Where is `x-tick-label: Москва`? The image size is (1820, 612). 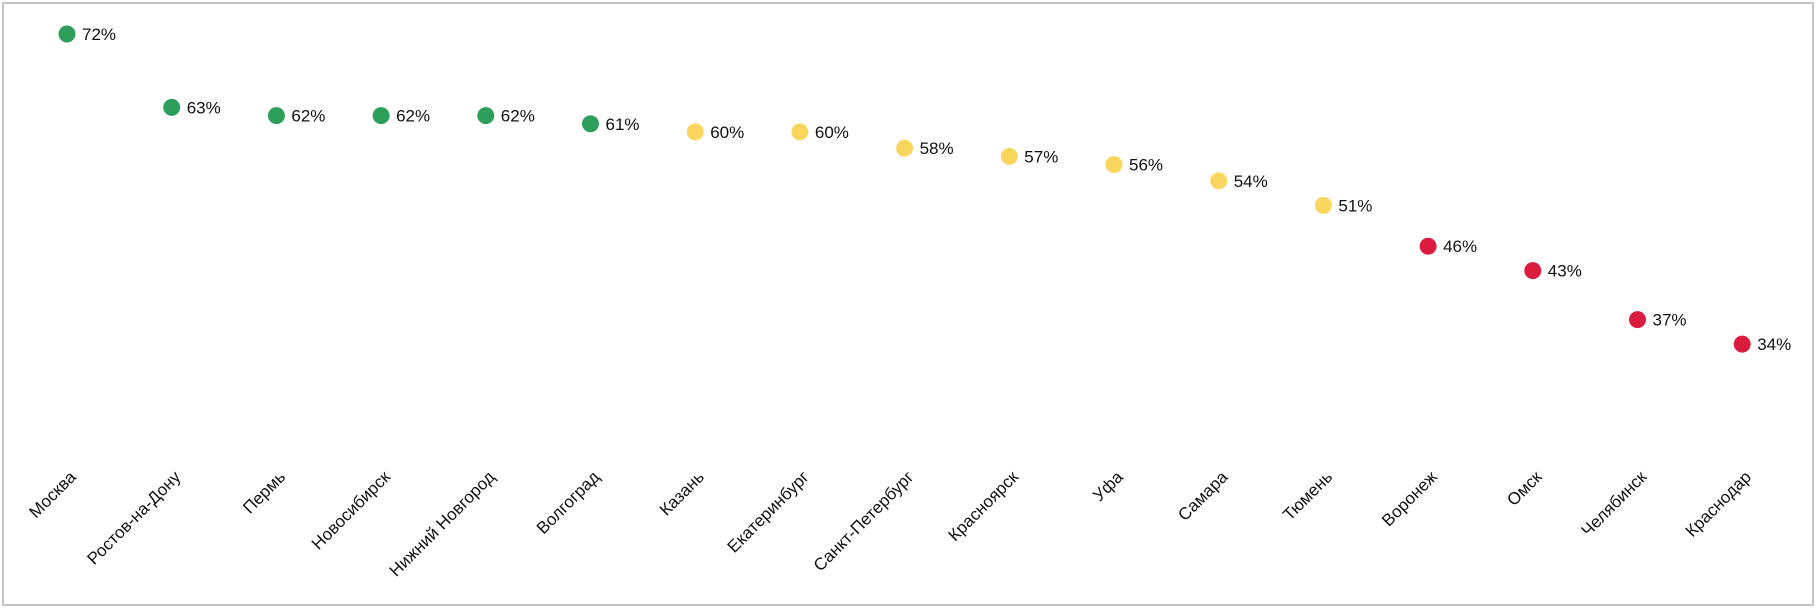
x-tick-label: Москва is located at coordinates (52, 494).